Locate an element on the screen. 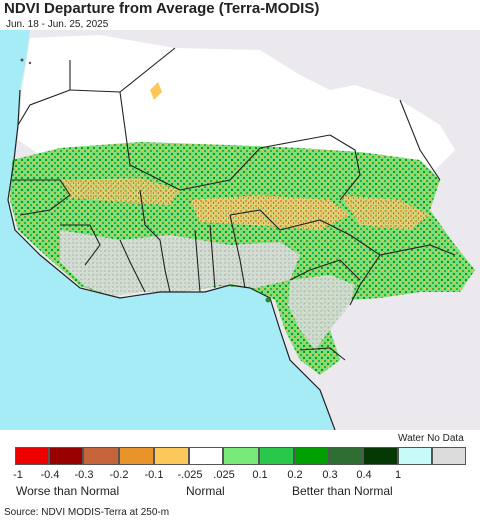 Image resolution: width=480 pixels, height=522 pixels. central-nodata is located at coordinates (321, 312).